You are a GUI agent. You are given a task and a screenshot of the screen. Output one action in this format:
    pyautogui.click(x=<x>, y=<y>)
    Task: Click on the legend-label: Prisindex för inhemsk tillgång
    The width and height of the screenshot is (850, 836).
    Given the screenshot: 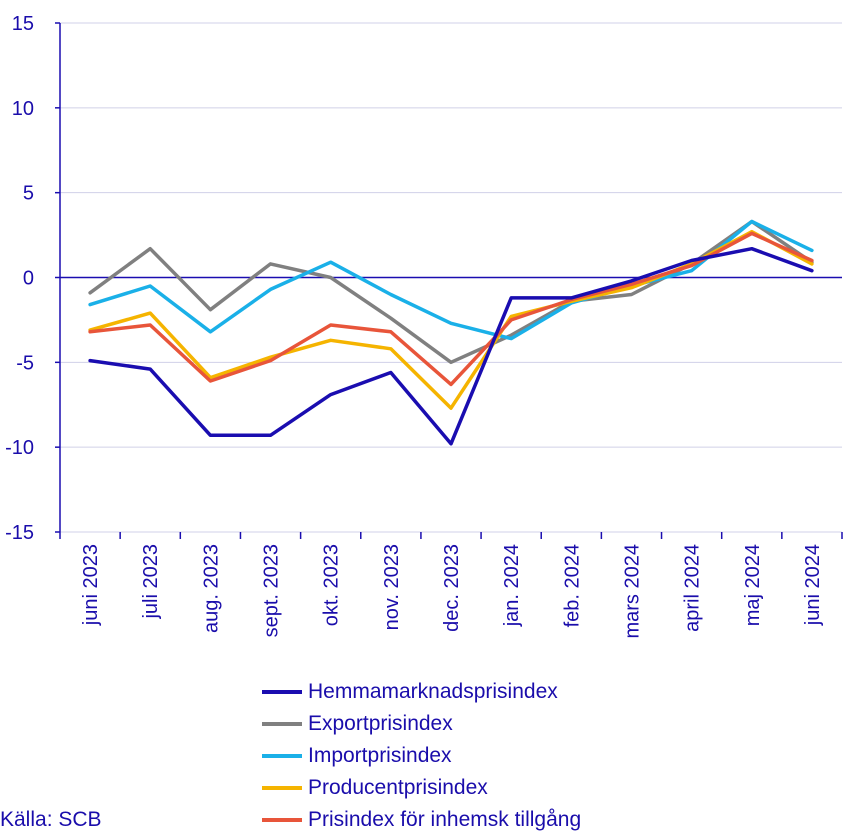 What is the action you would take?
    pyautogui.click(x=445, y=819)
    